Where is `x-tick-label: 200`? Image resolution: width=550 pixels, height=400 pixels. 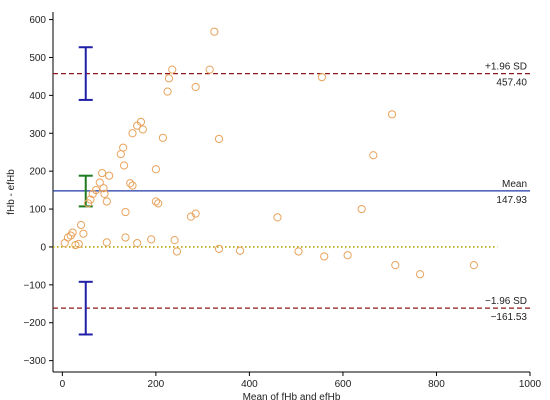
x-tick-label: 200 is located at coordinates (156, 384).